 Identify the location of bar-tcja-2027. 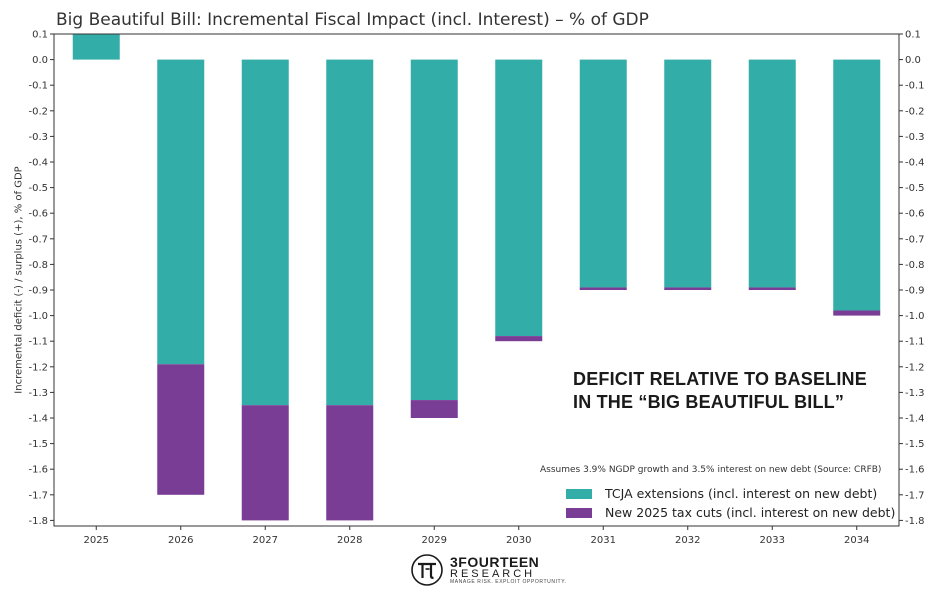
(265, 232).